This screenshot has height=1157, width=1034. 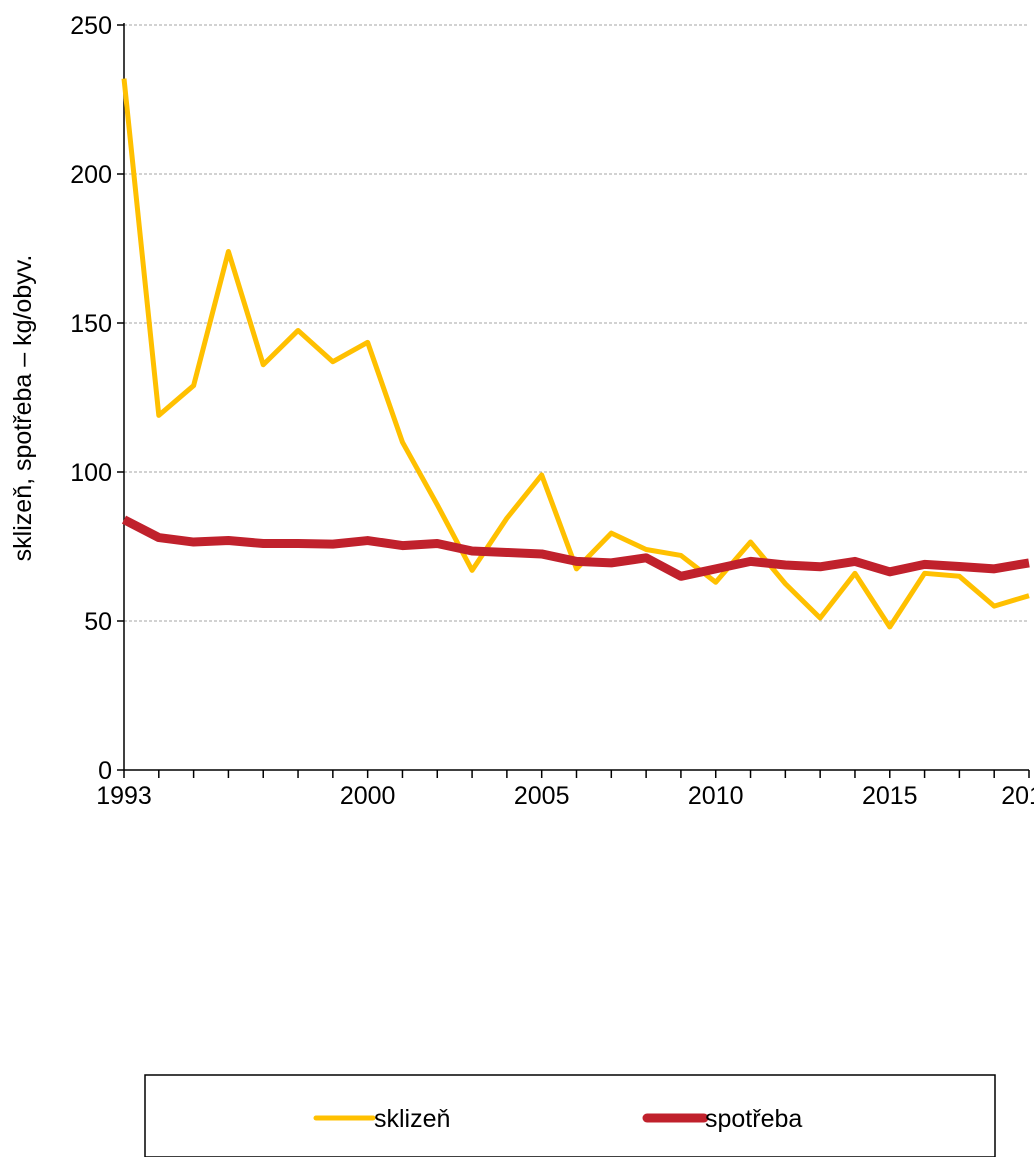 I want to click on x-tick-label: 2019, so click(x=1017, y=796).